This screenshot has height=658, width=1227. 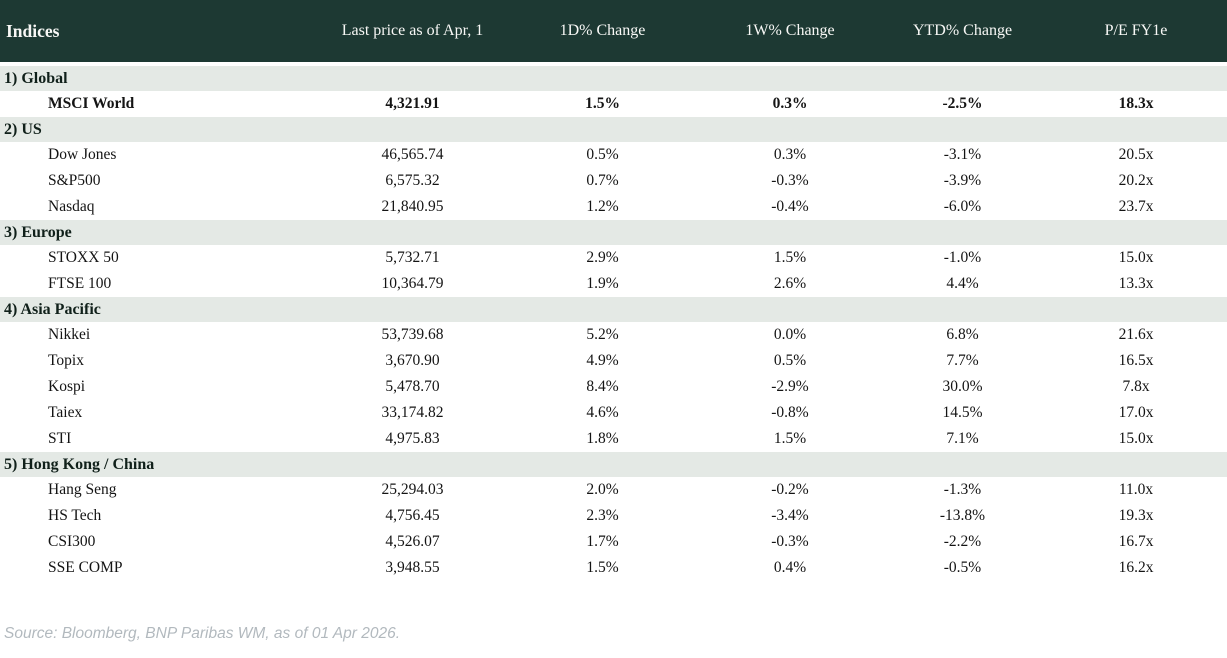 I want to click on table-row: Dow Jones 46,565.74 0.5% 0.3% -3.1% 20.5x, so click(x=613, y=155).